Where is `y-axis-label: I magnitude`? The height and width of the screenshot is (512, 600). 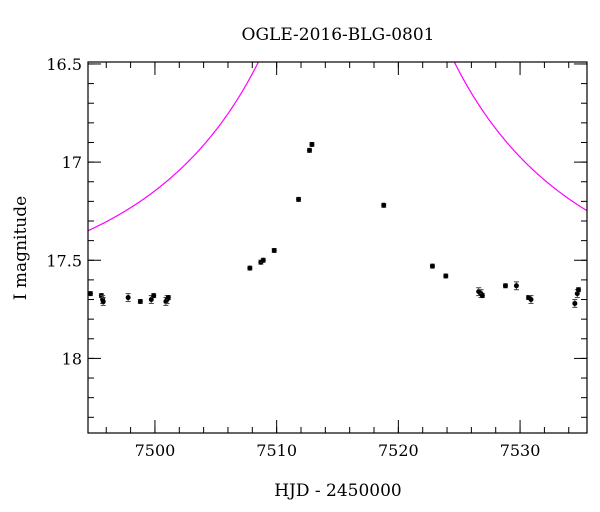
y-axis-label: I magnitude is located at coordinates (21, 248).